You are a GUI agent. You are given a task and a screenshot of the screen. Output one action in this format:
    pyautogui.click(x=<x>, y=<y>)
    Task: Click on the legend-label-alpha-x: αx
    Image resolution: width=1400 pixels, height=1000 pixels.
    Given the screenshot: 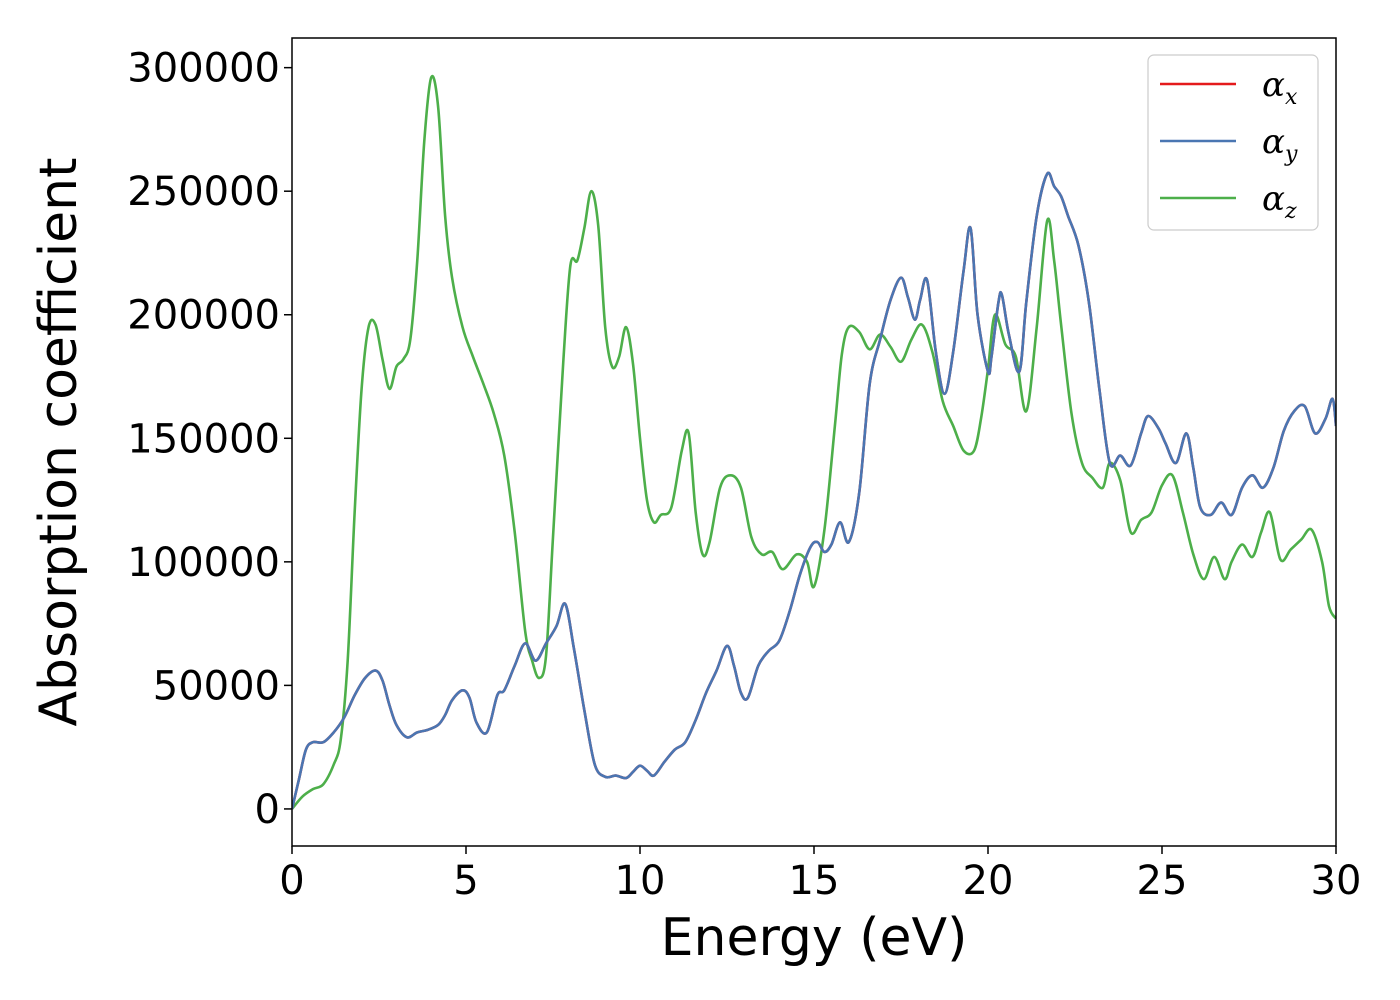 What is the action you would take?
    pyautogui.click(x=1280, y=87)
    